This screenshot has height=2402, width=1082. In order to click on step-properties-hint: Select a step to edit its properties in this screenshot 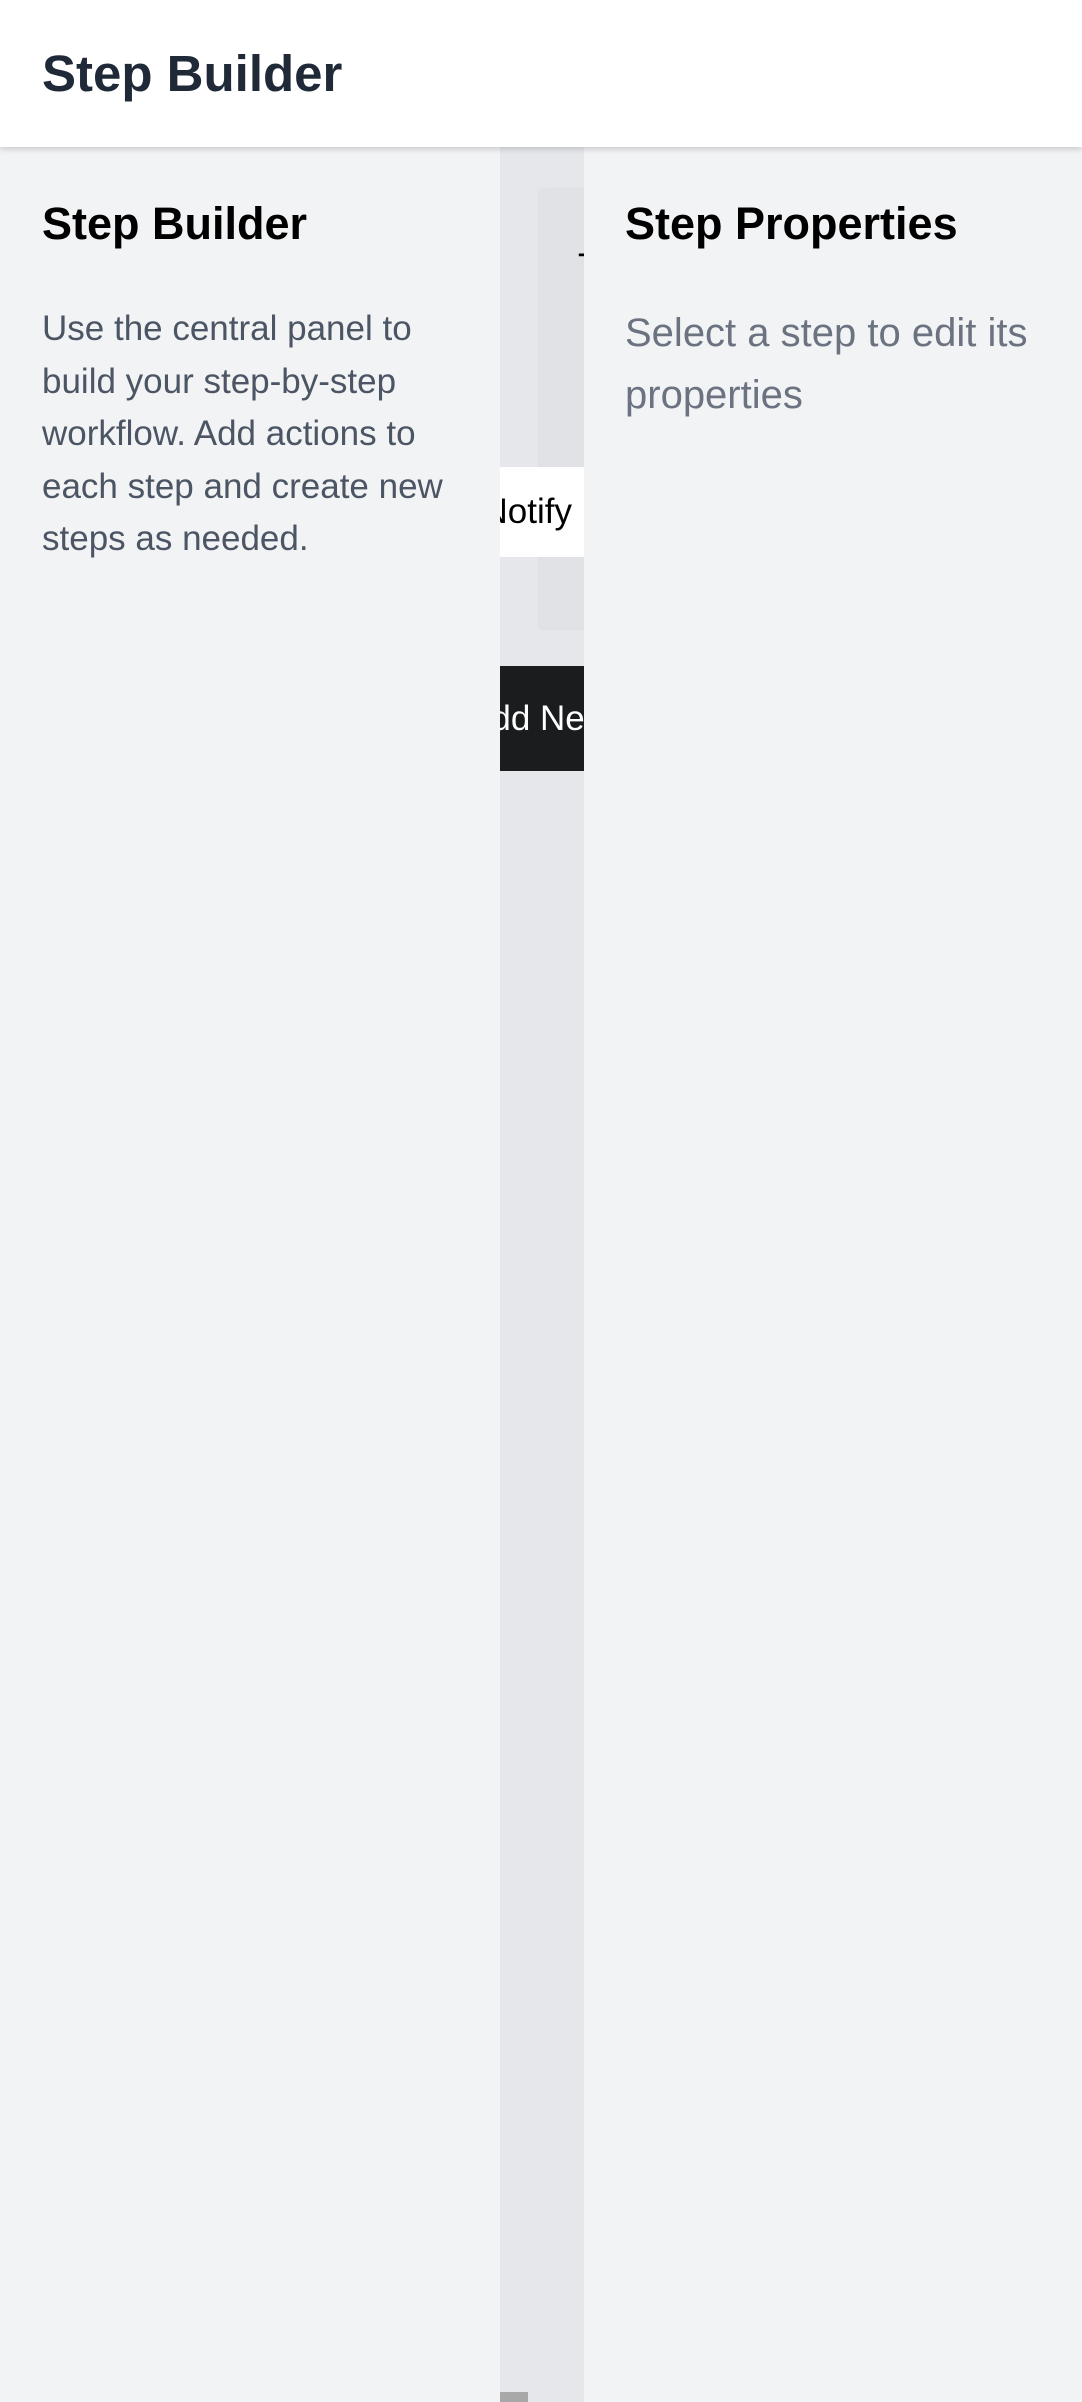, I will do `click(826, 364)`.